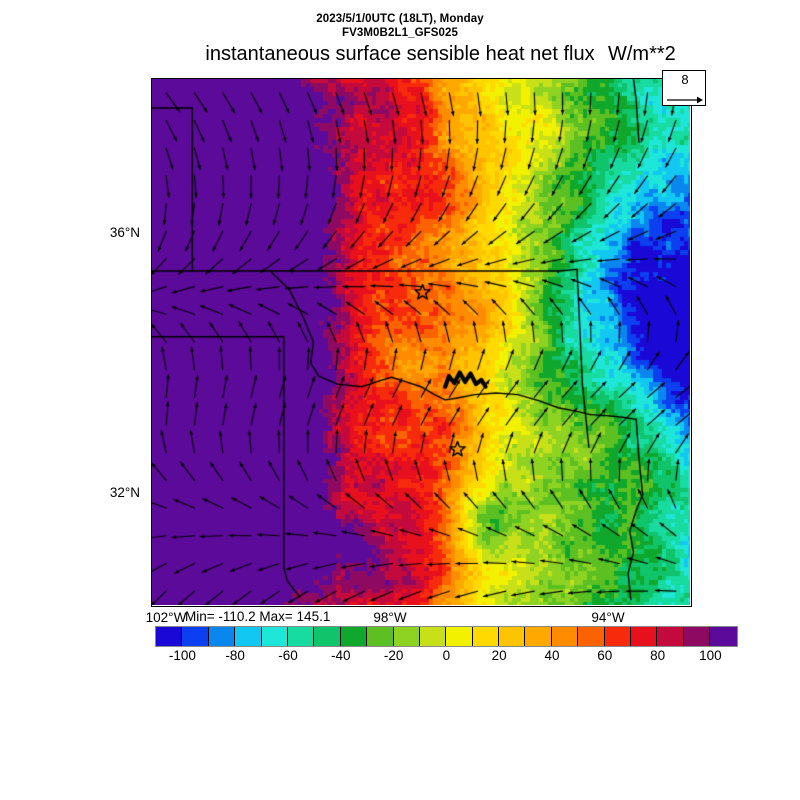 The height and width of the screenshot is (800, 800). What do you see at coordinates (605, 655) in the screenshot?
I see `colorbar-tick-label: 60` at bounding box center [605, 655].